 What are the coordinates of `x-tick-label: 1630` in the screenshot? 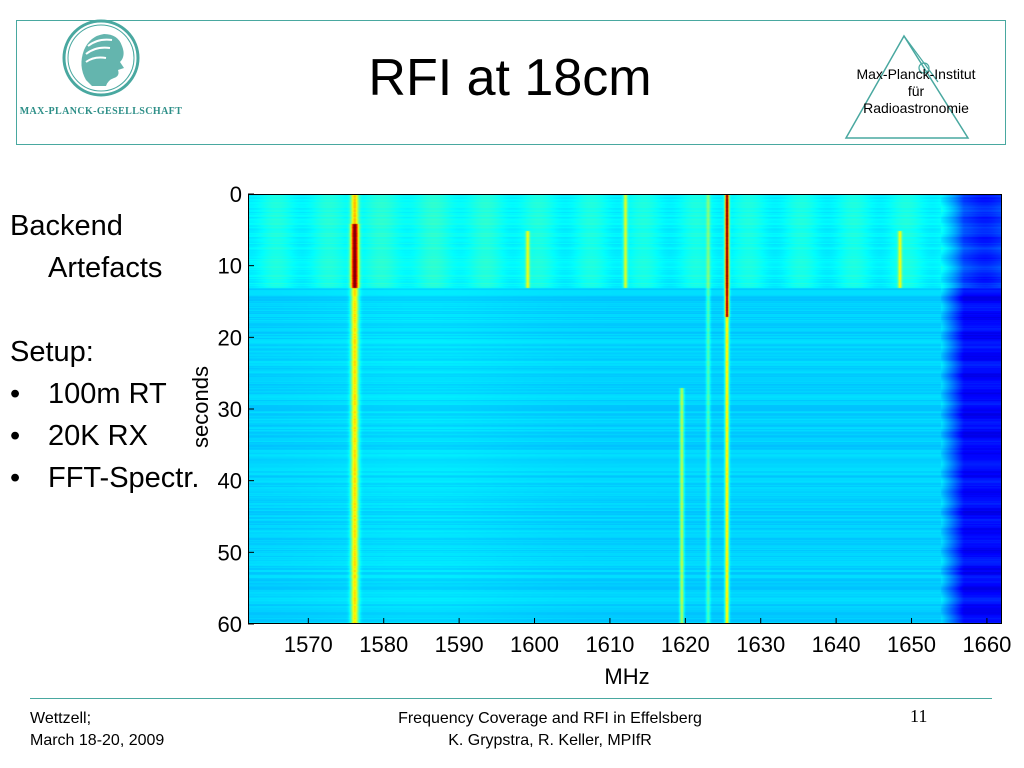 It's located at (760, 644).